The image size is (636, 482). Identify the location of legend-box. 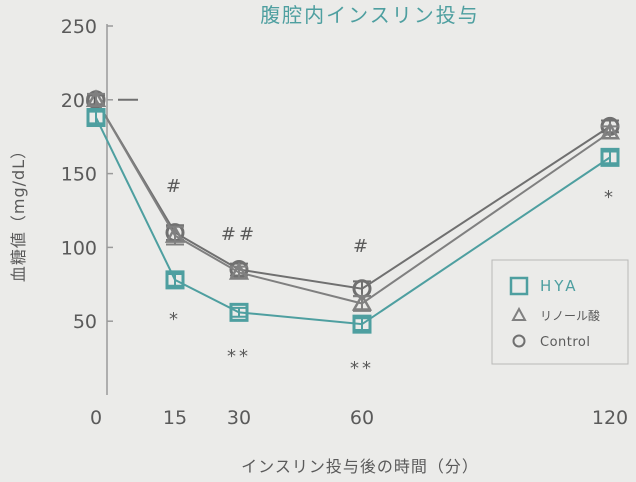
(560, 312).